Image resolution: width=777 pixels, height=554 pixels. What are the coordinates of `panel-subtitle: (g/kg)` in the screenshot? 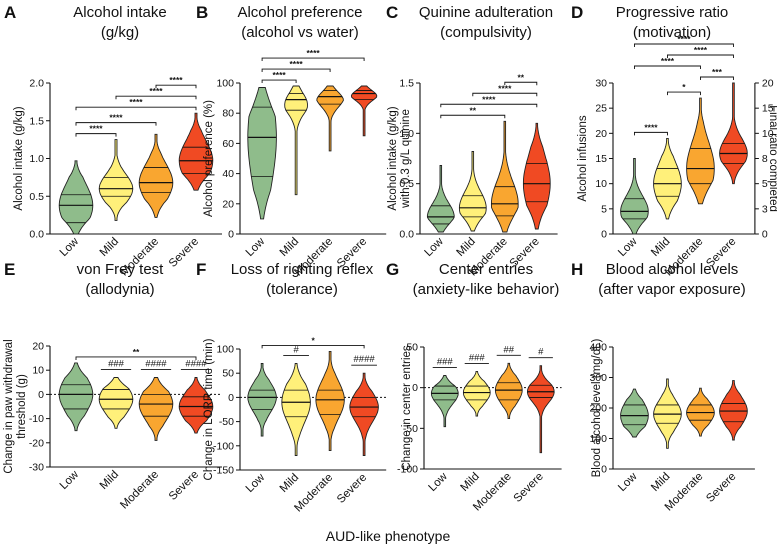 It's located at (120, 32).